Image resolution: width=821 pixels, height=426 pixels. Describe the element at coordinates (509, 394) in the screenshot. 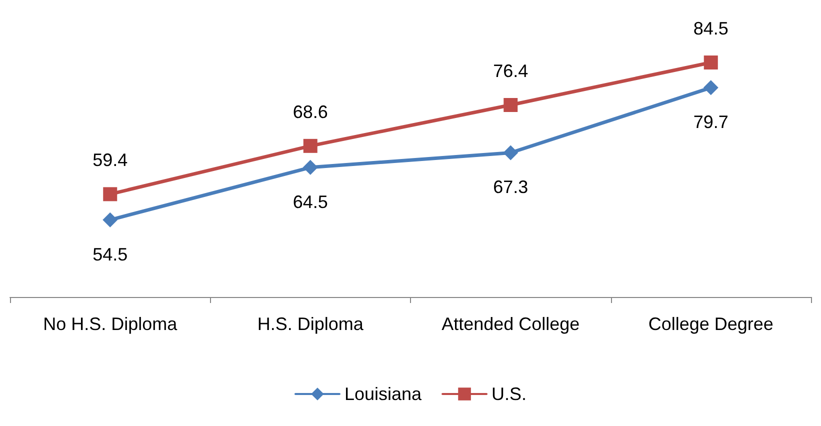

I see `legend-label: U.S.` at that location.